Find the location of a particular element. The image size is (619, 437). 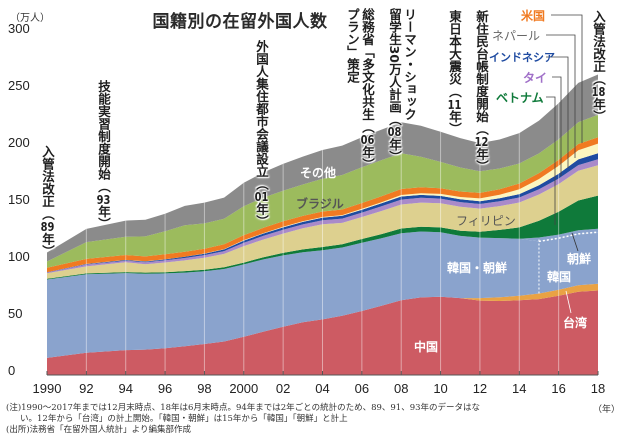

label-china: 中国 is located at coordinates (426, 347).